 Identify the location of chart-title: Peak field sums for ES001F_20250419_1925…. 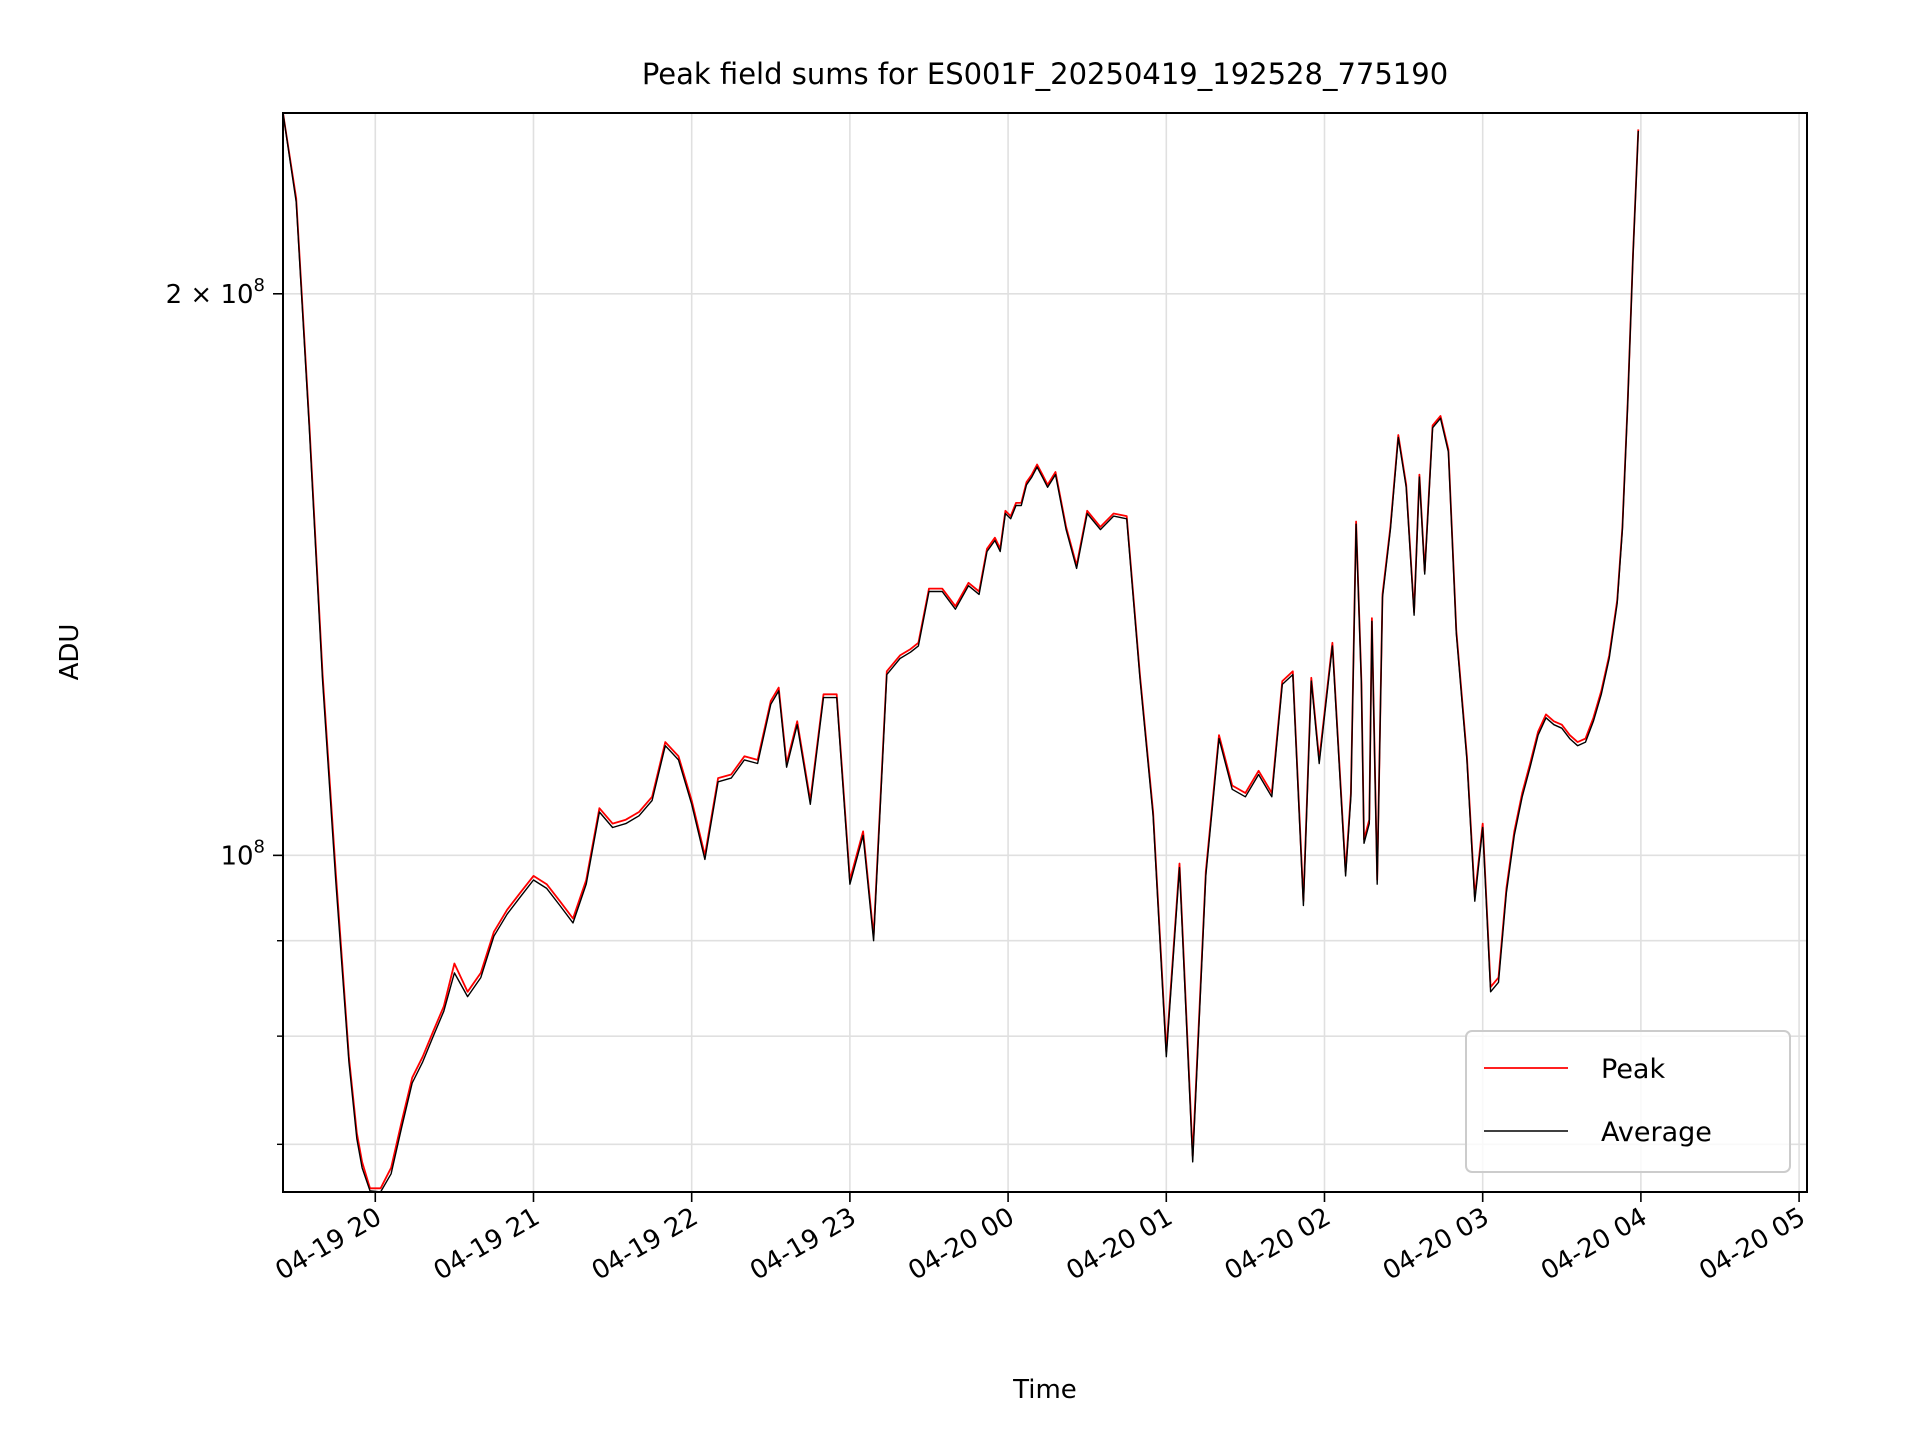
(1045, 74).